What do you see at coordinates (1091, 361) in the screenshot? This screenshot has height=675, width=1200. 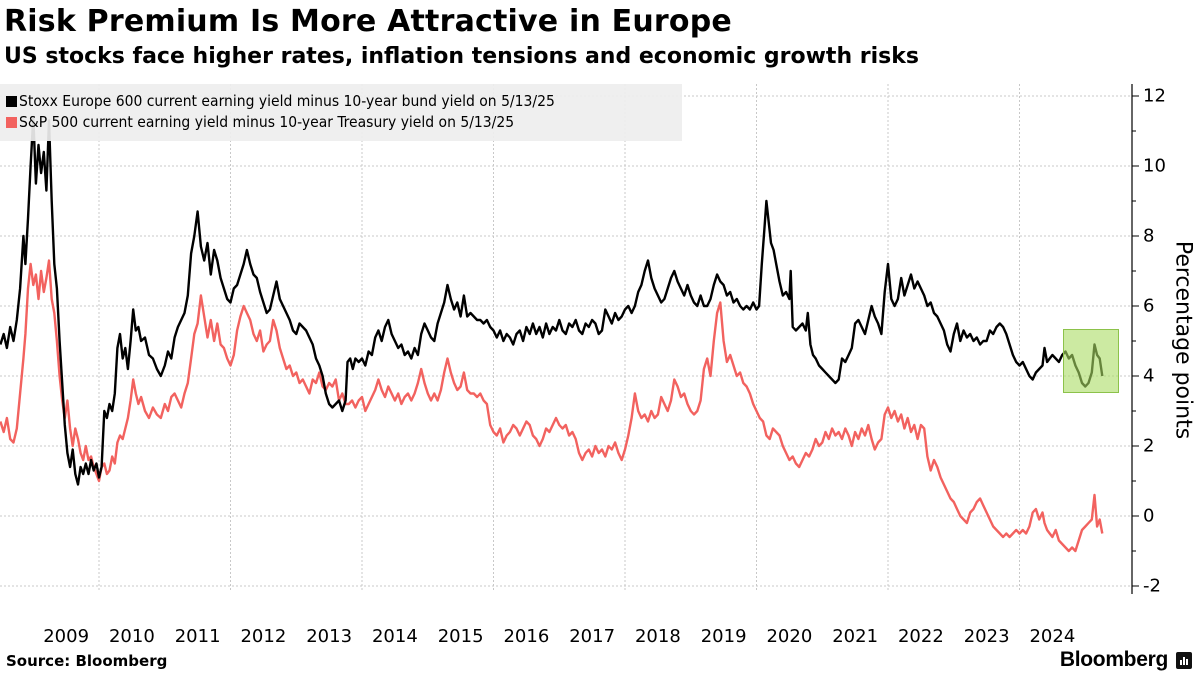 I see `highlight-box` at bounding box center [1091, 361].